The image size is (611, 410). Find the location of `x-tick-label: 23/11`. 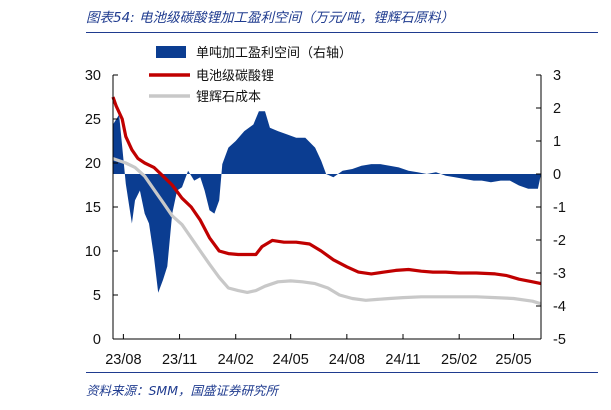

x-tick-label: 23/11 is located at coordinates (179, 360).